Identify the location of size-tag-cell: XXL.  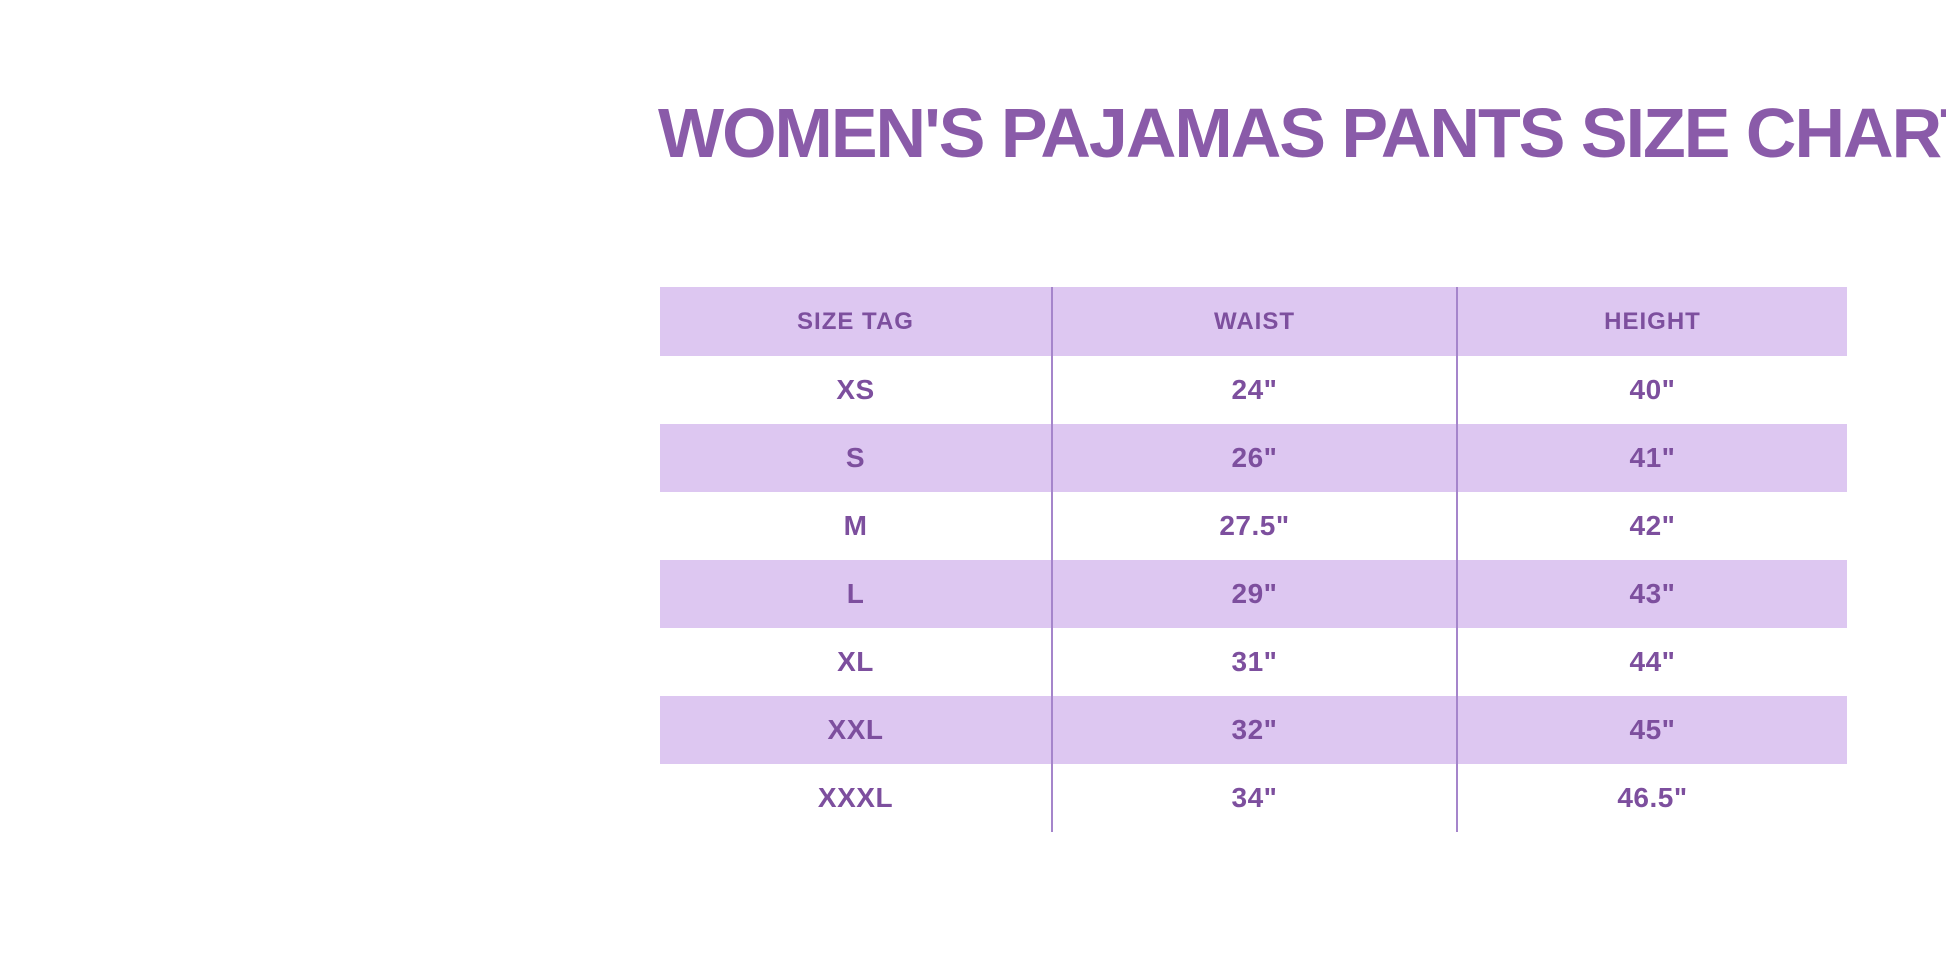
(856, 730).